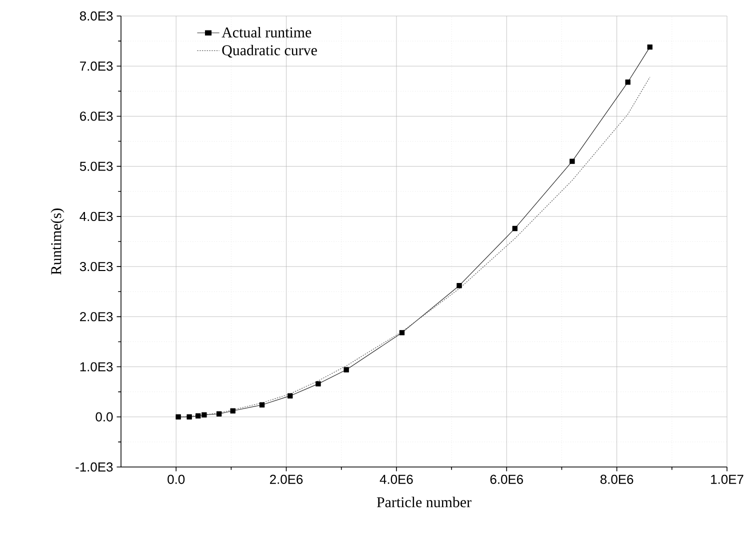 The height and width of the screenshot is (538, 753). What do you see at coordinates (727, 479) in the screenshot?
I see `x-tick-label: 1.0E7` at bounding box center [727, 479].